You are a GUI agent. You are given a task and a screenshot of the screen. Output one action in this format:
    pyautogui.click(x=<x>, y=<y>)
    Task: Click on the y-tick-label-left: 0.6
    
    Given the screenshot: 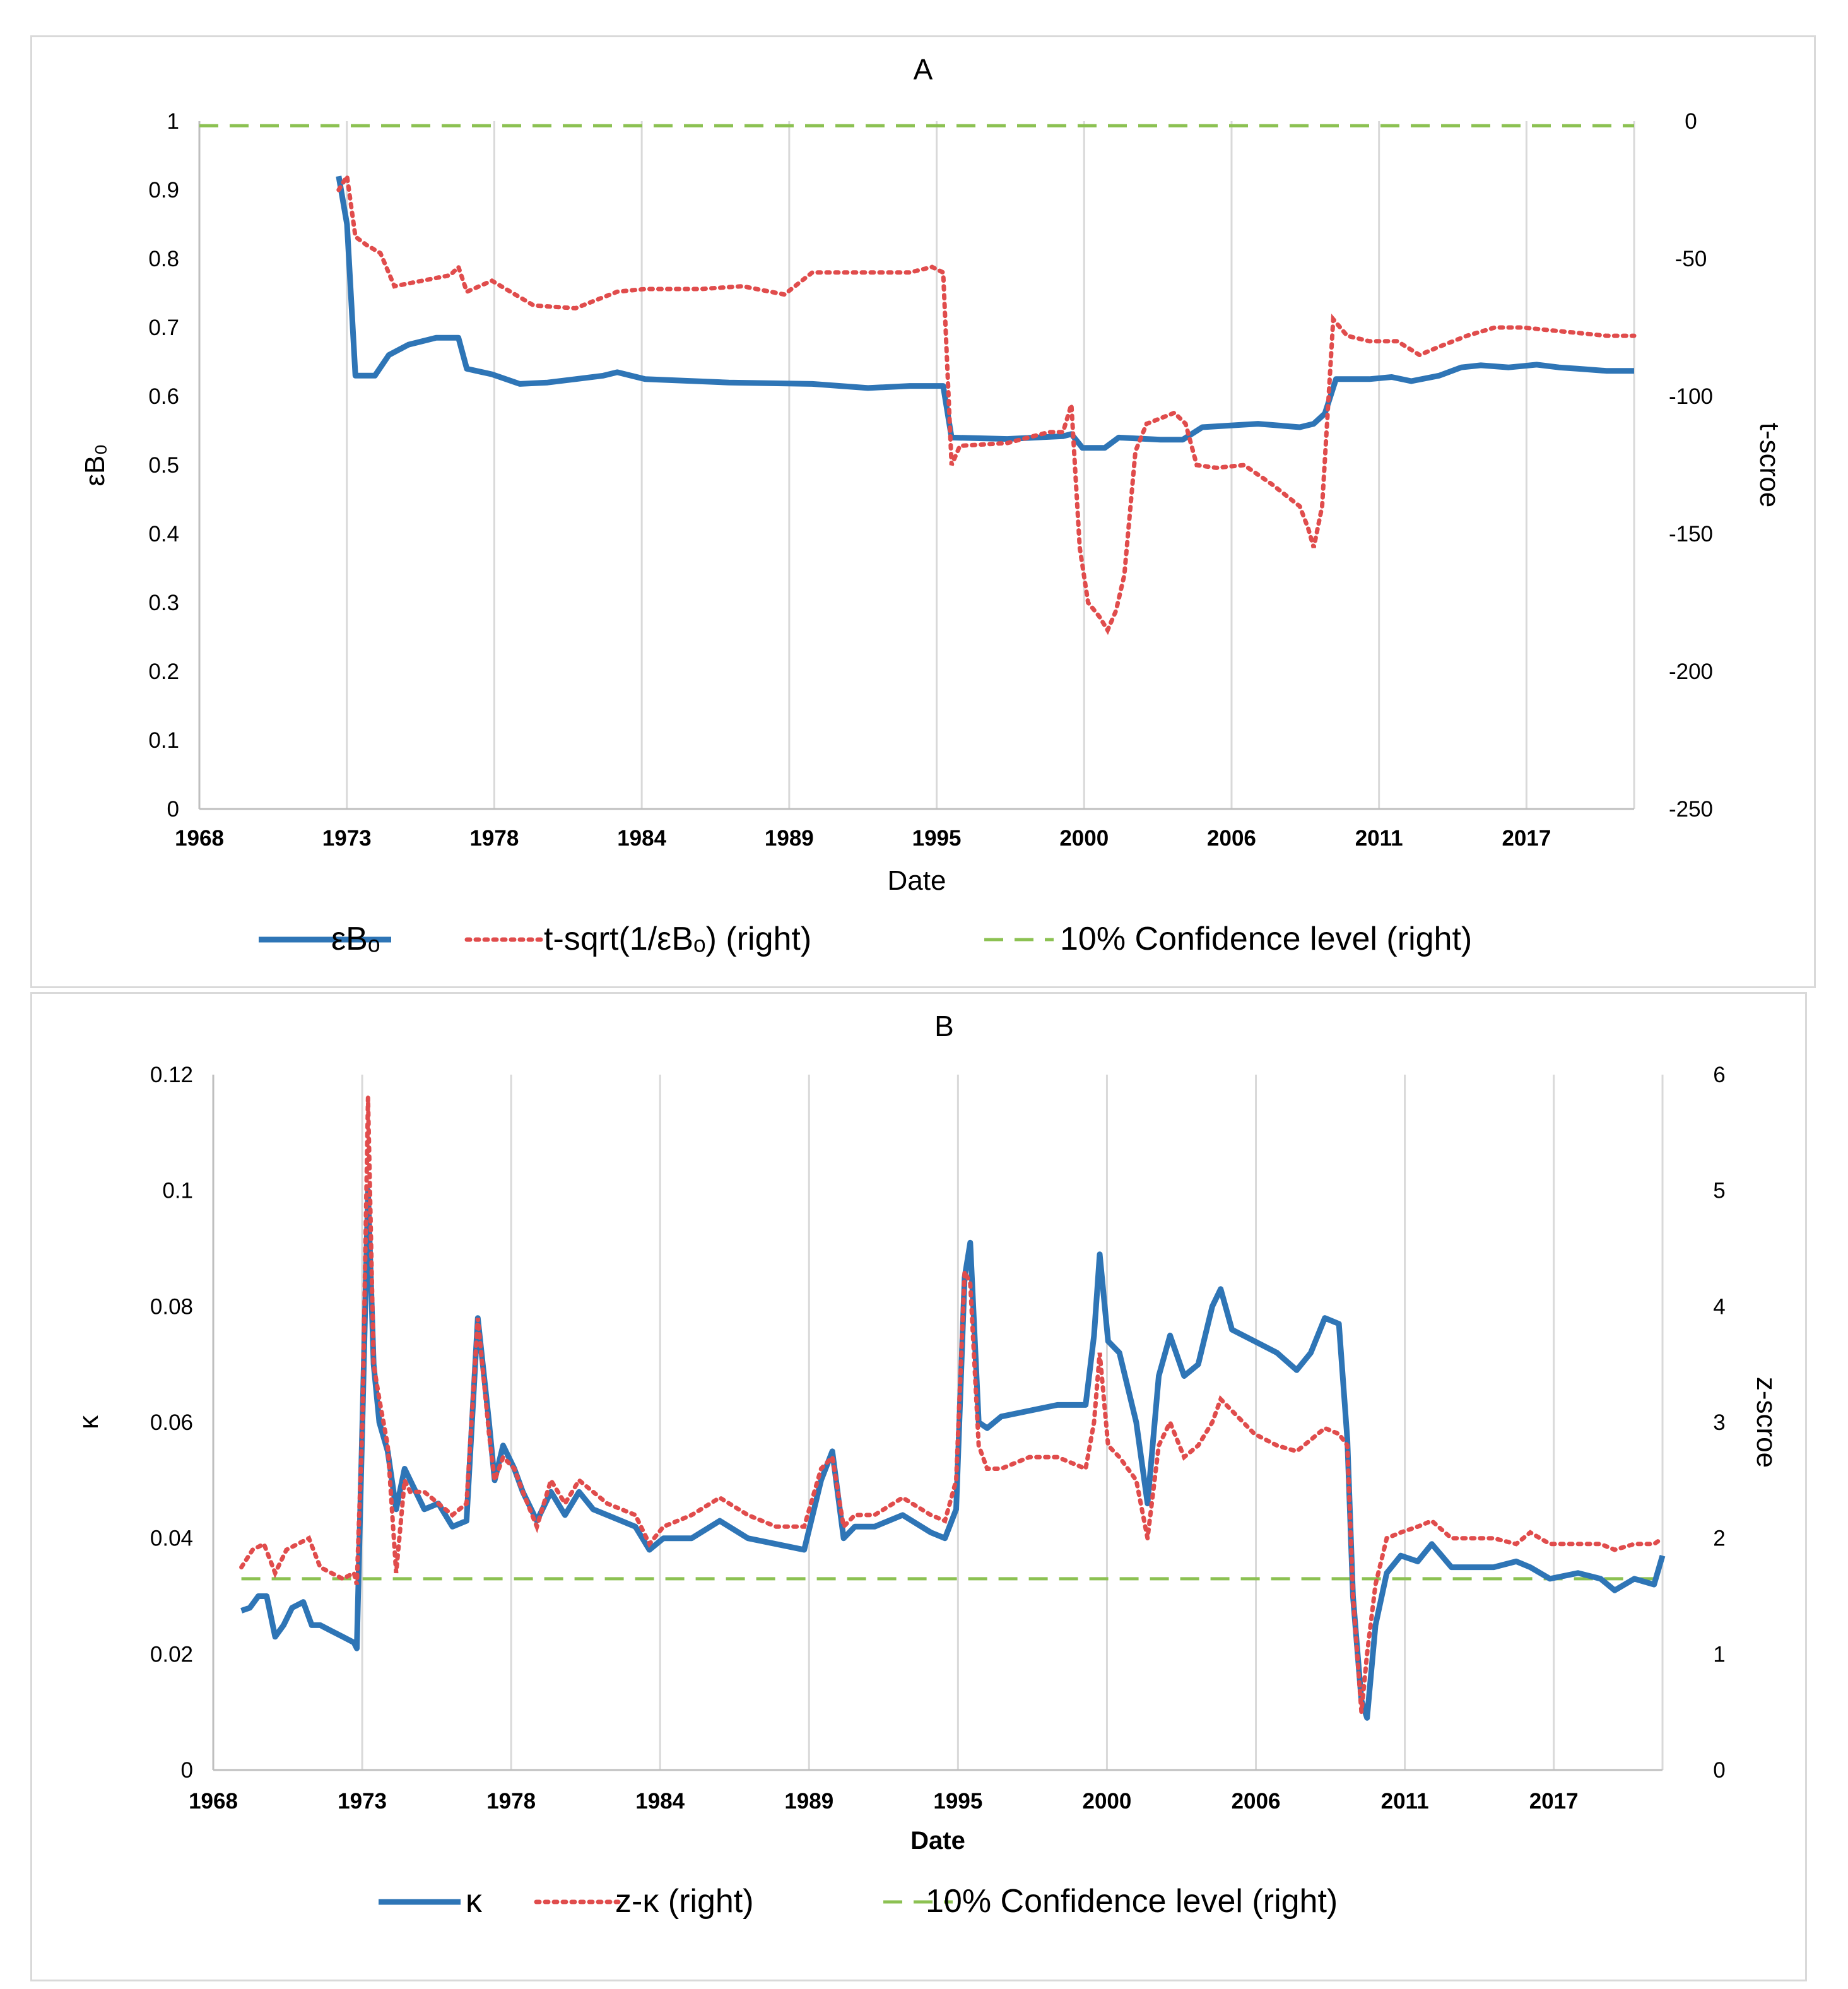 What is the action you would take?
    pyautogui.click(x=163, y=396)
    